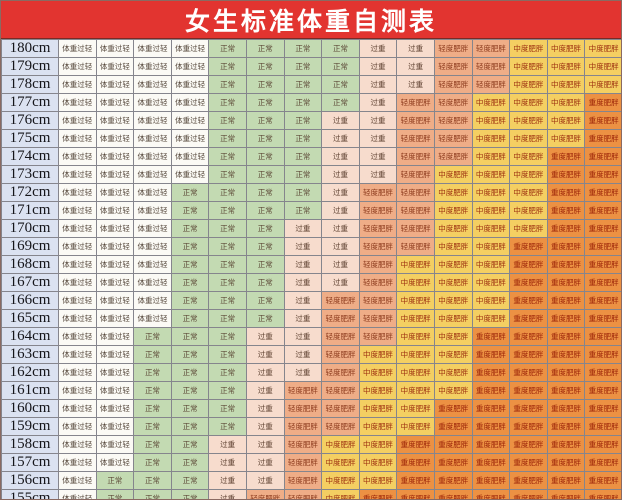  What do you see at coordinates (30, 336) in the screenshot?
I see `height-label: 164cm` at bounding box center [30, 336].